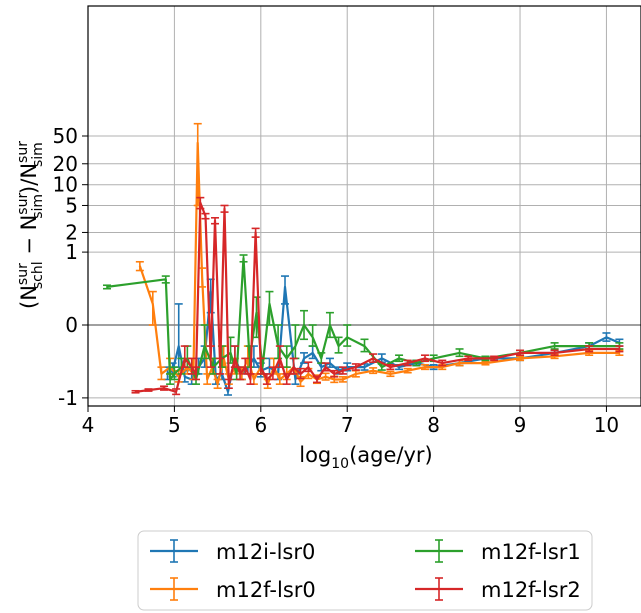 The width and height of the screenshot is (641, 613). I want to click on legend-box, so click(365, 570).